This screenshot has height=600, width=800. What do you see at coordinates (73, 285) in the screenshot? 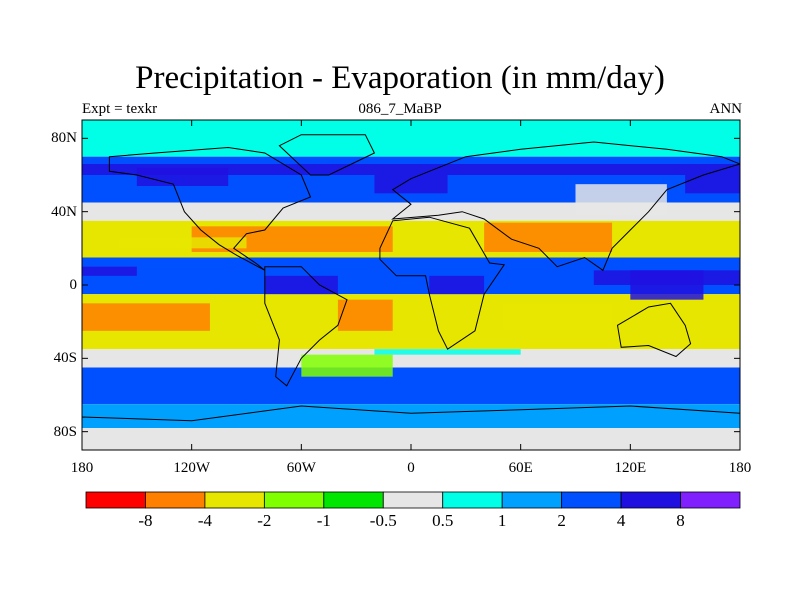
I see `lat-tick-label: 0` at bounding box center [73, 285].